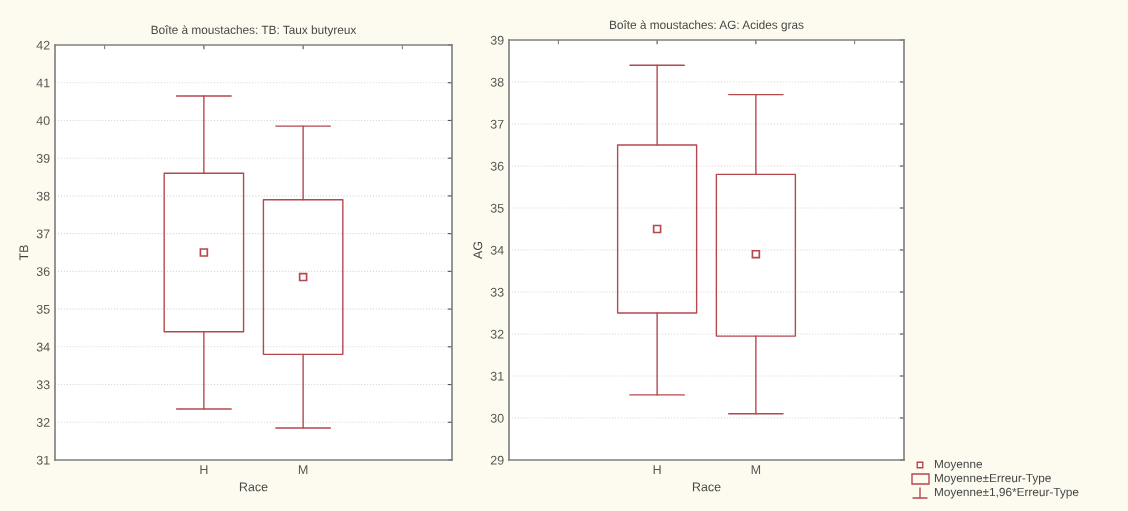 This screenshot has width=1128, height=511. I want to click on y-tick-label: 41, so click(43, 83).